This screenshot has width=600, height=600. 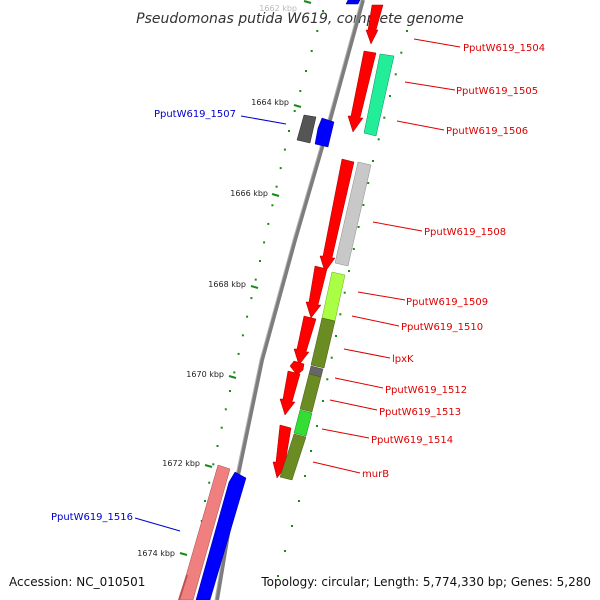 I want to click on ruler-label-1668: 1668 kbp, so click(x=227, y=284).